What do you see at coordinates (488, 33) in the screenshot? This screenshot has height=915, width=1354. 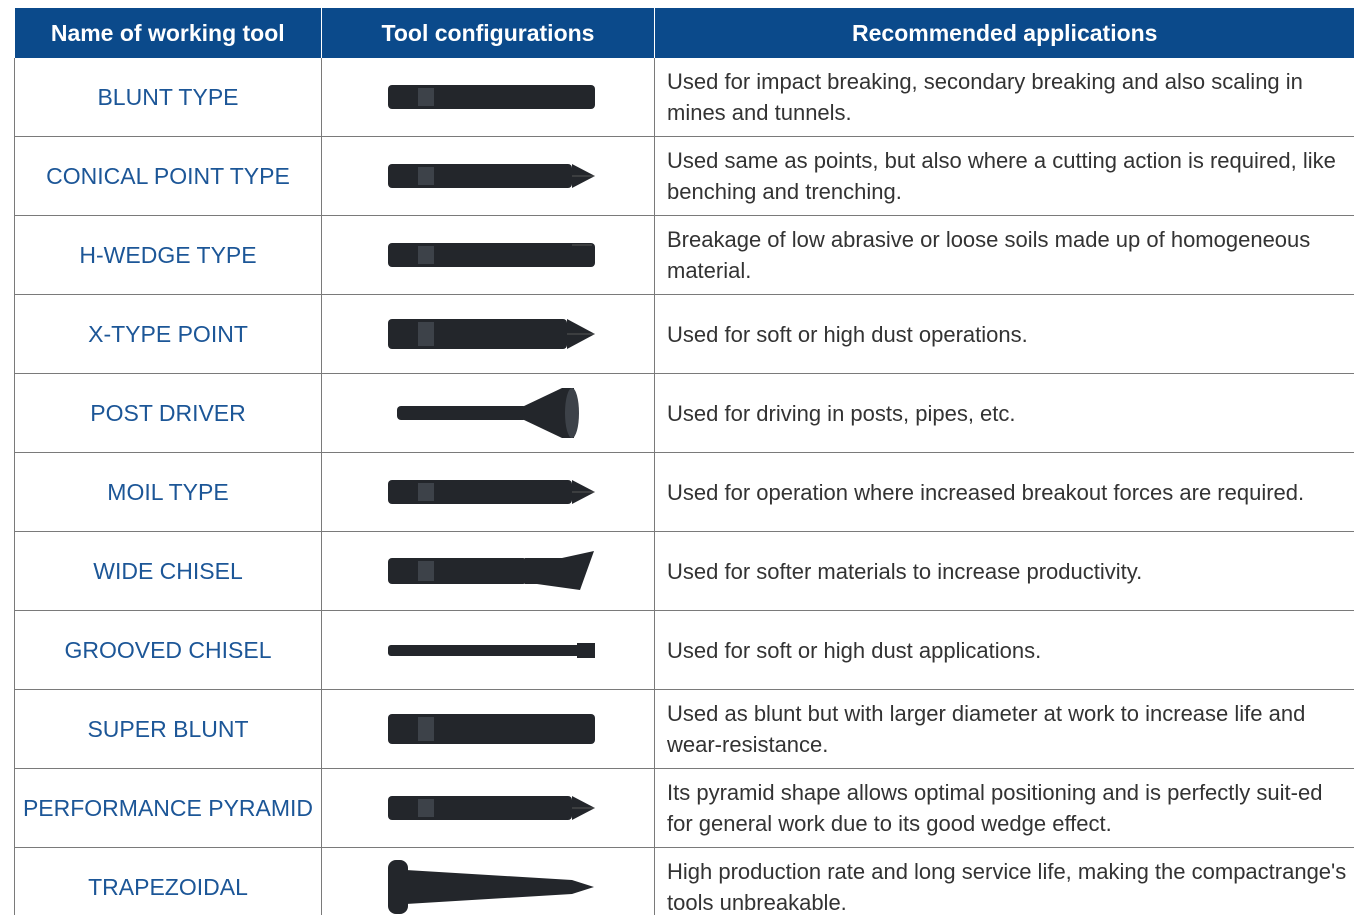 I see `header-cell: Tool configurations` at bounding box center [488, 33].